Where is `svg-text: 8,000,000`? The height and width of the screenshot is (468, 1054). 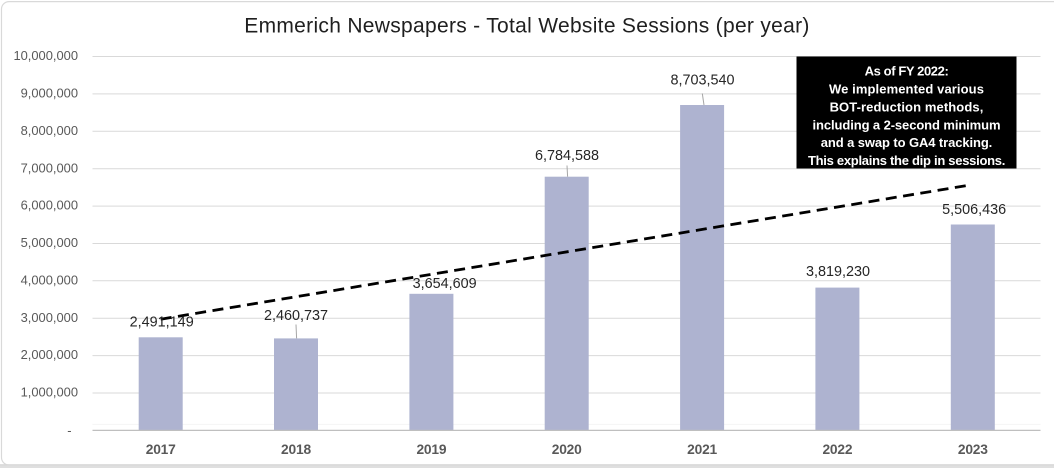
svg-text: 8,000,000 is located at coordinates (49, 130).